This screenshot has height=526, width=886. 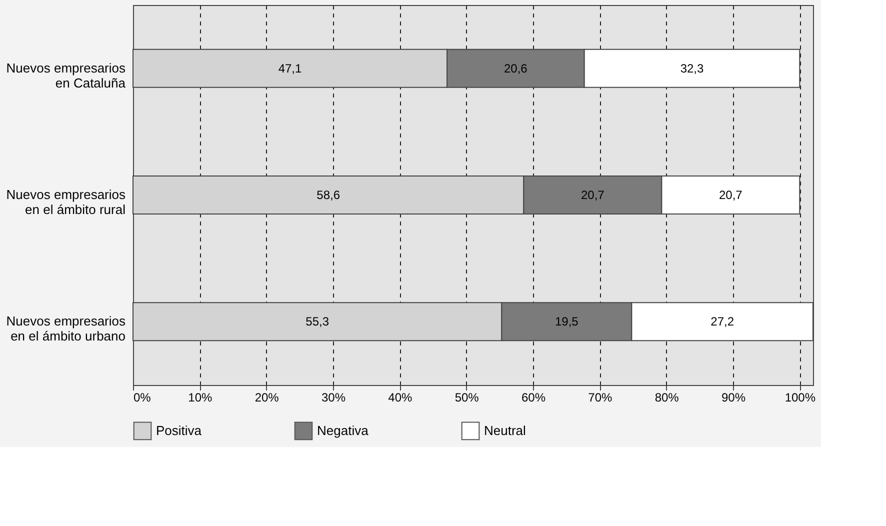 What do you see at coordinates (143, 397) in the screenshot?
I see `x-tick-label: 0%` at bounding box center [143, 397].